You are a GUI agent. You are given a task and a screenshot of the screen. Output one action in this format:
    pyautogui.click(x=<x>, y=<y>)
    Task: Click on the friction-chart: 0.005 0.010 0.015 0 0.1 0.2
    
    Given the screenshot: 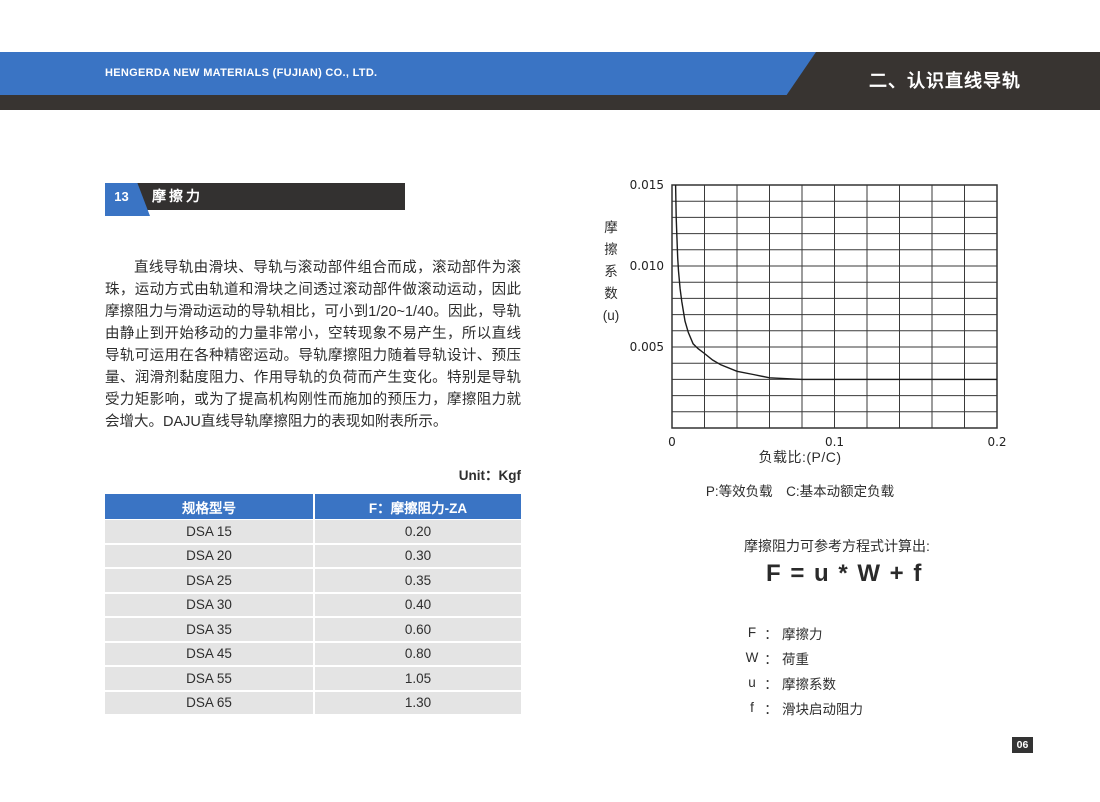 What is the action you would take?
    pyautogui.click(x=800, y=312)
    